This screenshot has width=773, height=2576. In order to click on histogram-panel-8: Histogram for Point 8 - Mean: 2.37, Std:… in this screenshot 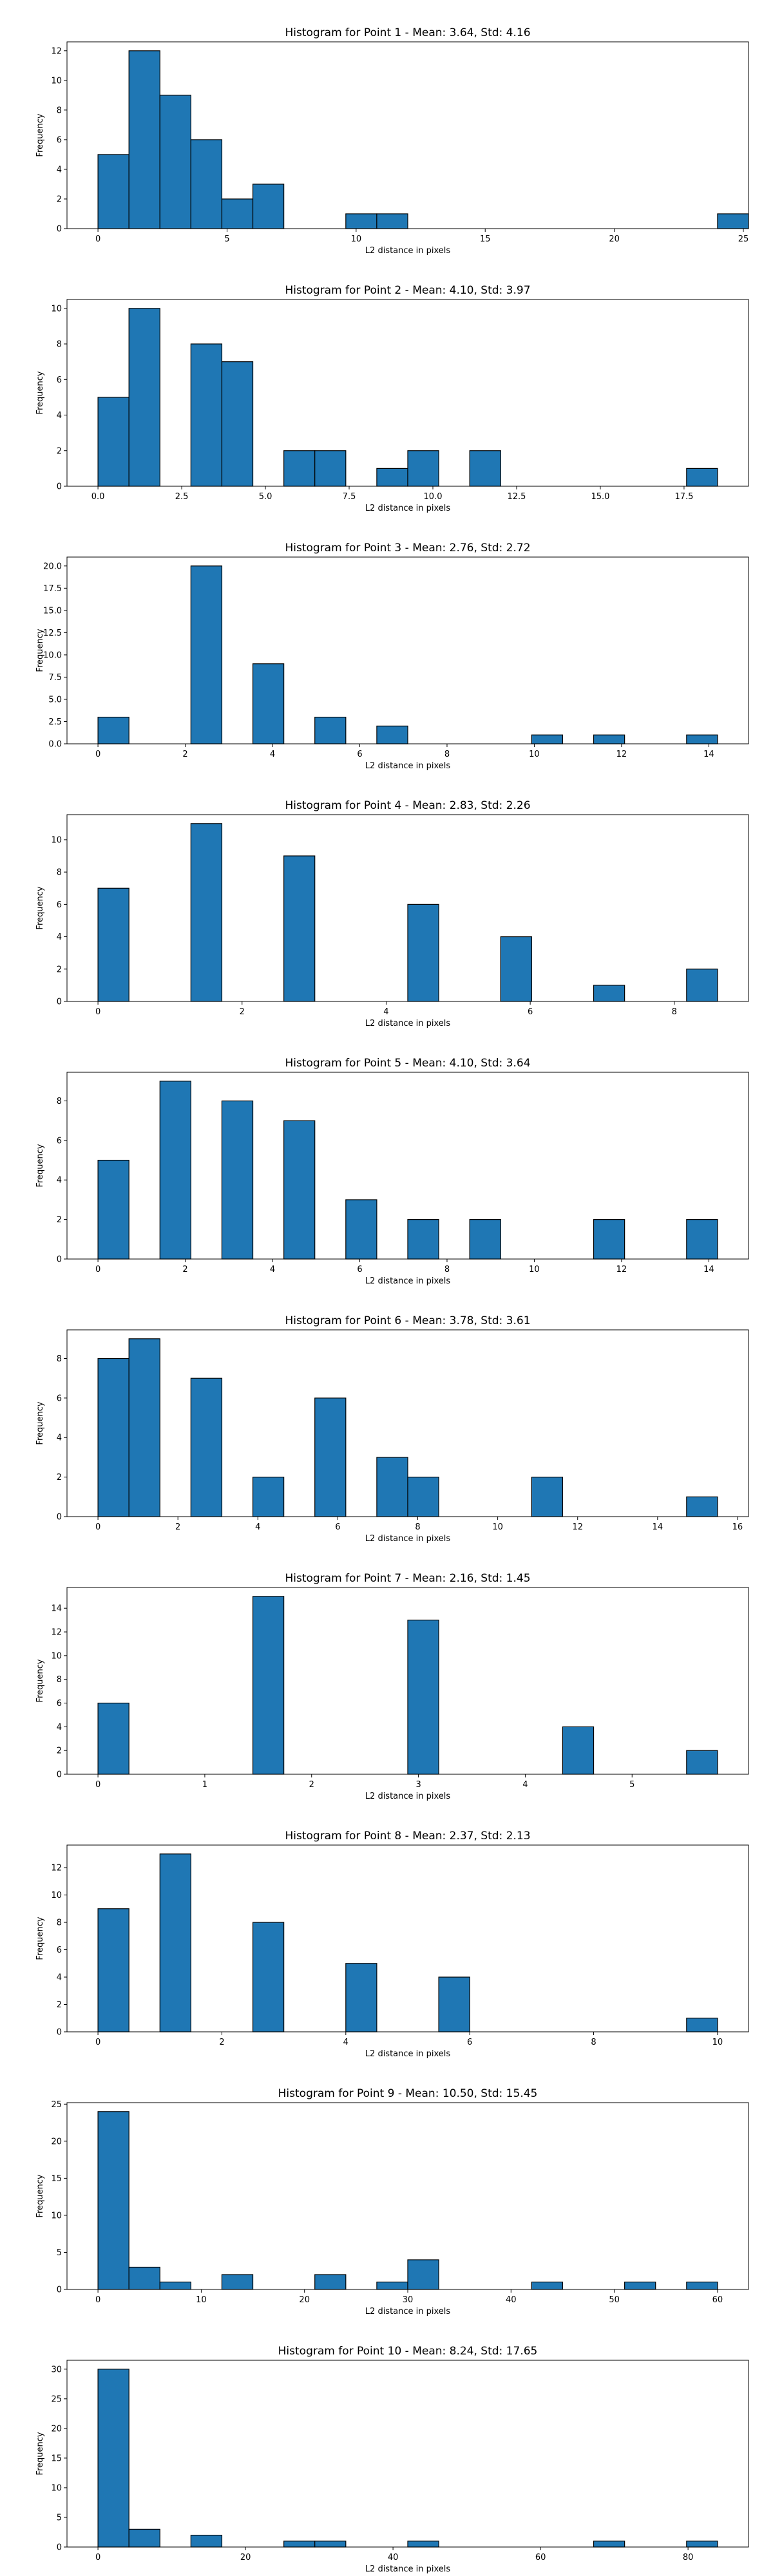, I will do `click(392, 1944)`.